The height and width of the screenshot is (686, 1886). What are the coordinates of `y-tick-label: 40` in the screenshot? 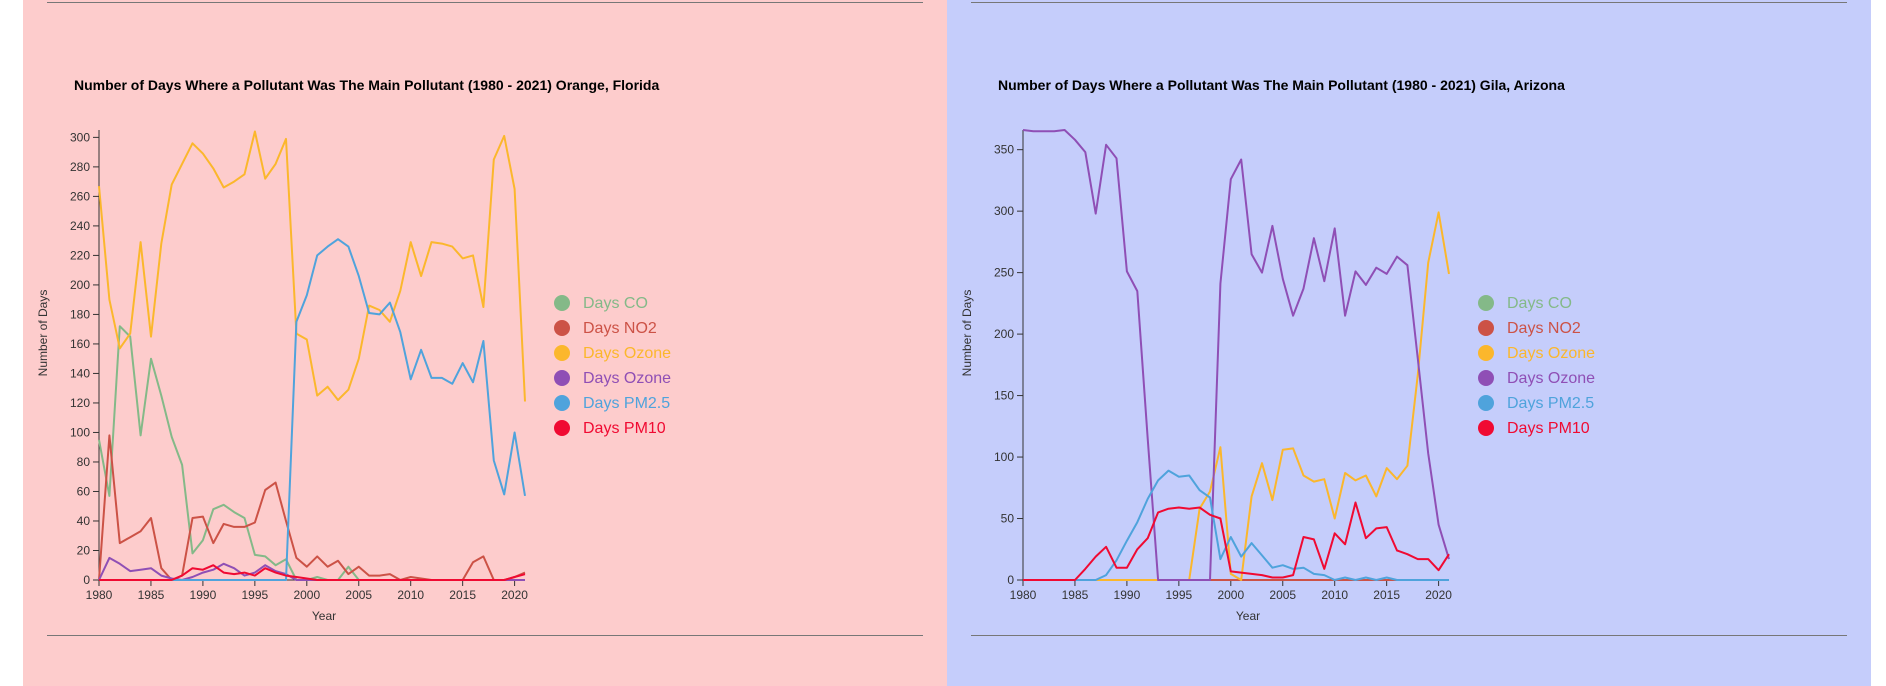 It's located at (84, 521).